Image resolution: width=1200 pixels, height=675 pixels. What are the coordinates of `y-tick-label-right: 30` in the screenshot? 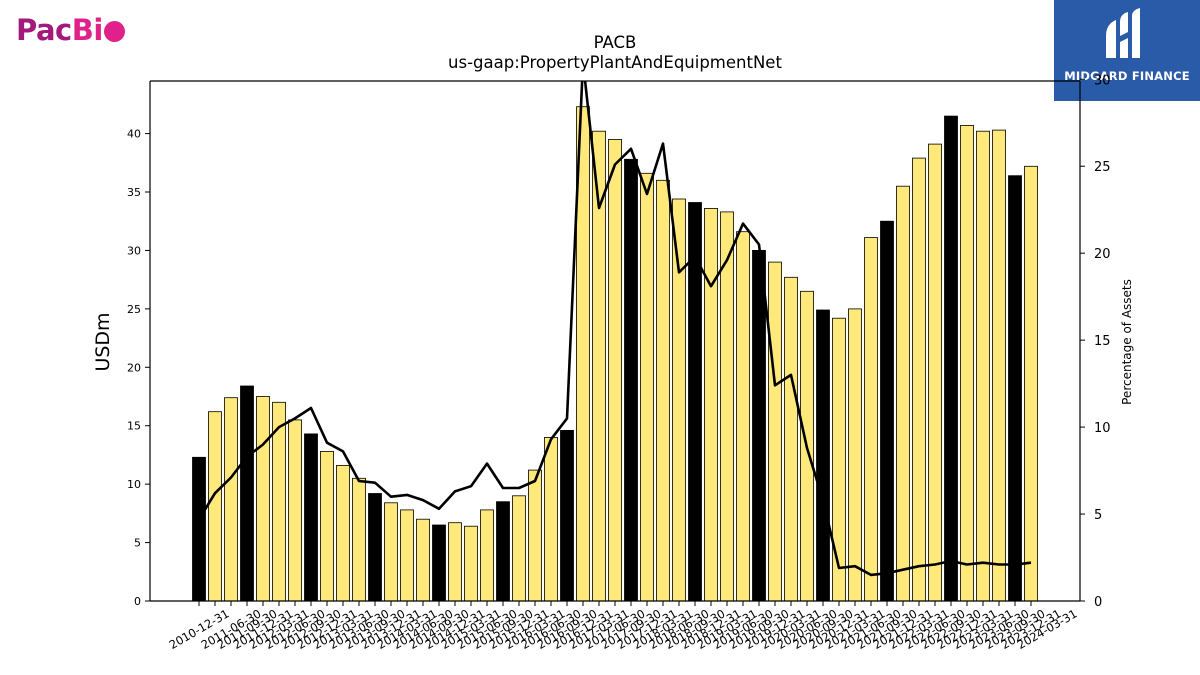 It's located at (1102, 80).